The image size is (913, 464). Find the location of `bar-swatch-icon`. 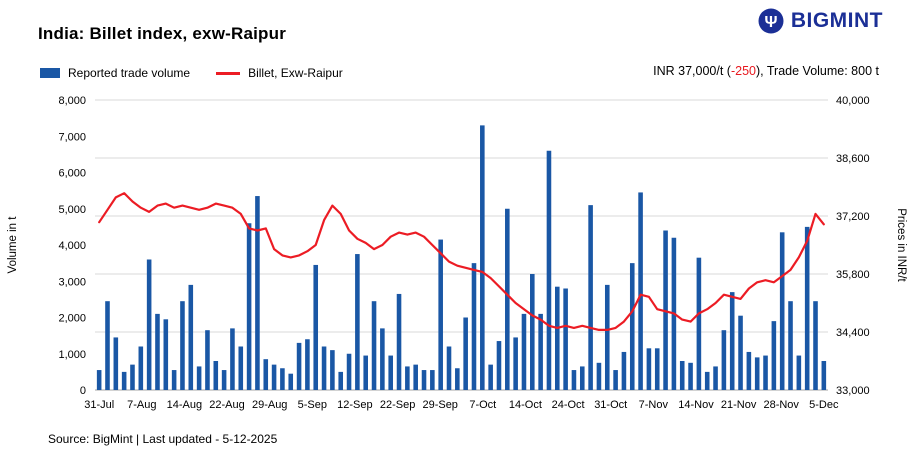

bar-swatch-icon is located at coordinates (50, 73).